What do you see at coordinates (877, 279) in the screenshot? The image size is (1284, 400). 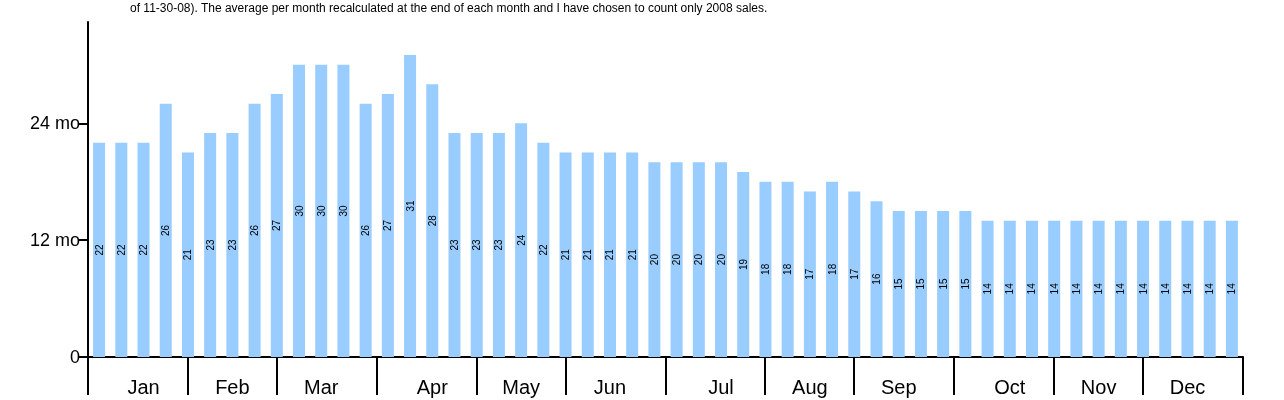 I see `data-label: 16` at bounding box center [877, 279].